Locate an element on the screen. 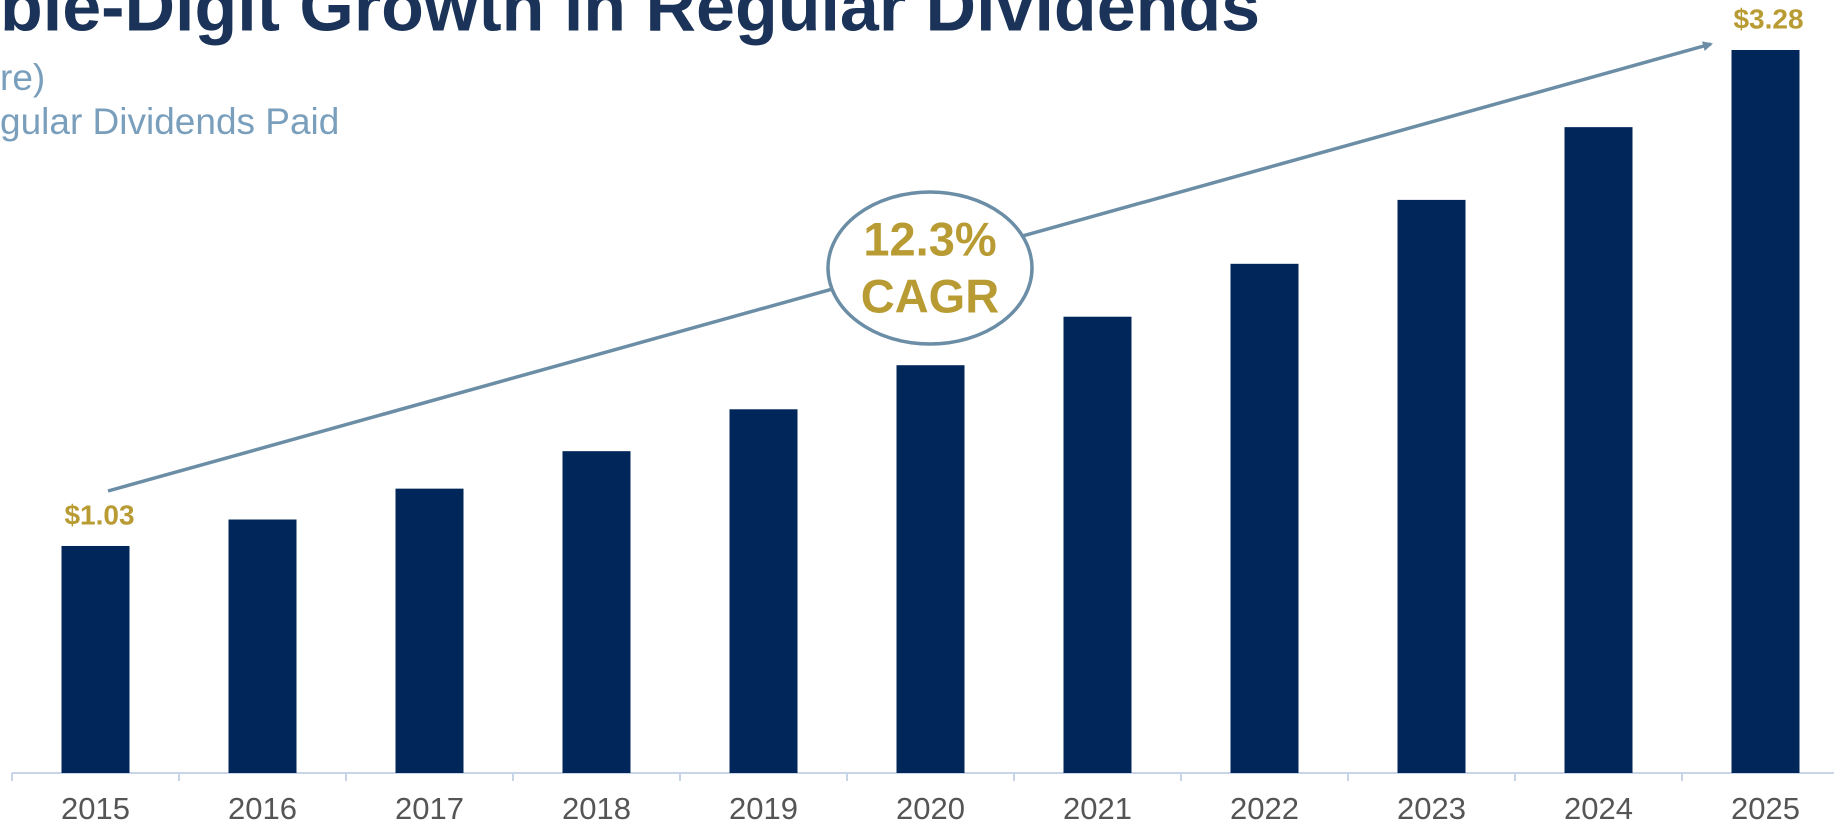  value-label: $1.03 is located at coordinates (99, 514).